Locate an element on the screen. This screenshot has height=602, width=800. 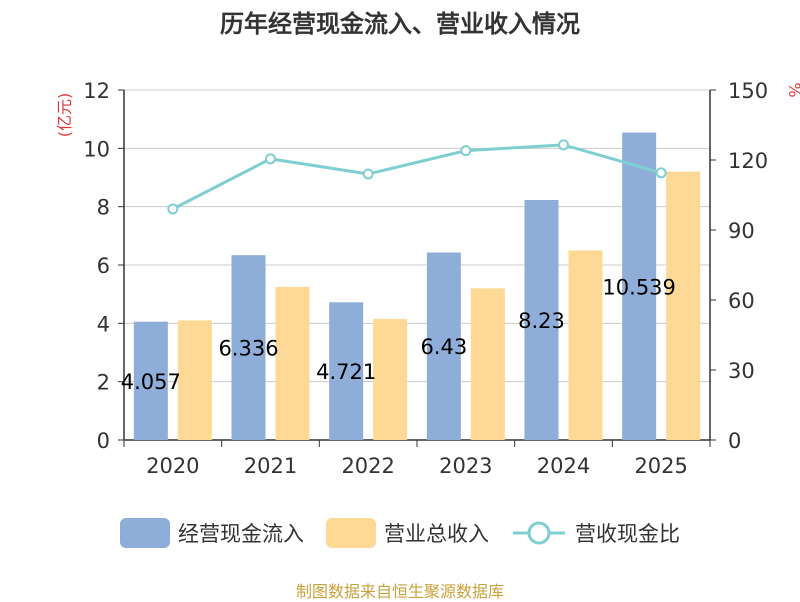
data-label-cash: 8.23 is located at coordinates (541, 321).